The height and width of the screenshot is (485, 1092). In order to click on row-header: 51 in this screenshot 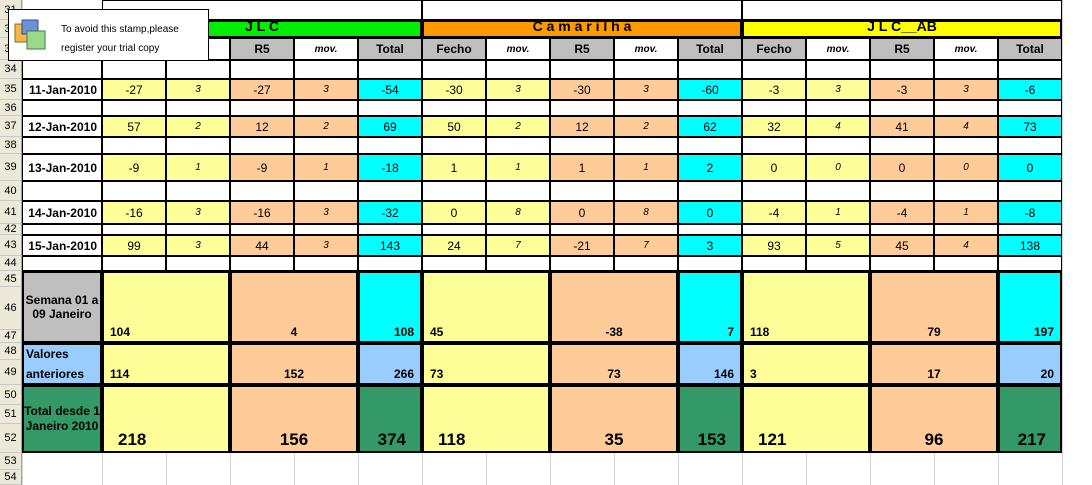, I will do `click(11, 414)`.